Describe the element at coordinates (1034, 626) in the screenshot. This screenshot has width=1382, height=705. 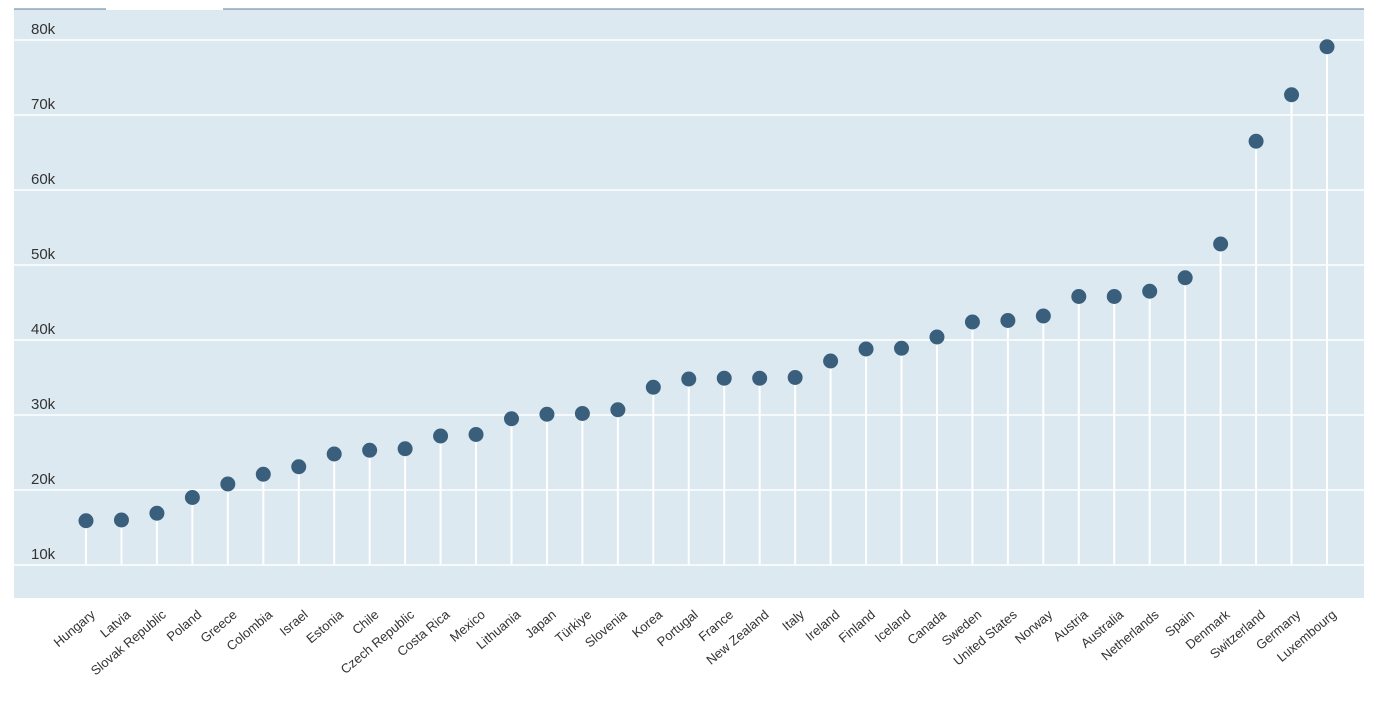
I see `x-category-label: Norway` at that location.